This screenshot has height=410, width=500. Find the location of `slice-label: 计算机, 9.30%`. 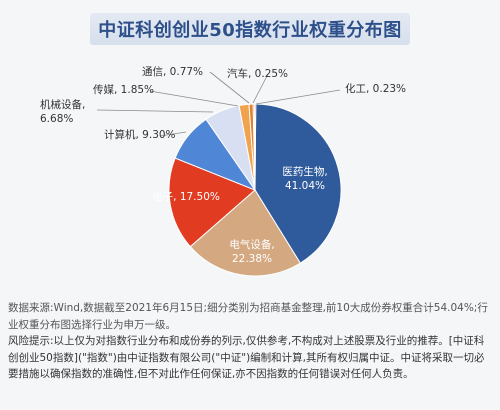

slice-label: 计算机, 9.30% is located at coordinates (140, 134).